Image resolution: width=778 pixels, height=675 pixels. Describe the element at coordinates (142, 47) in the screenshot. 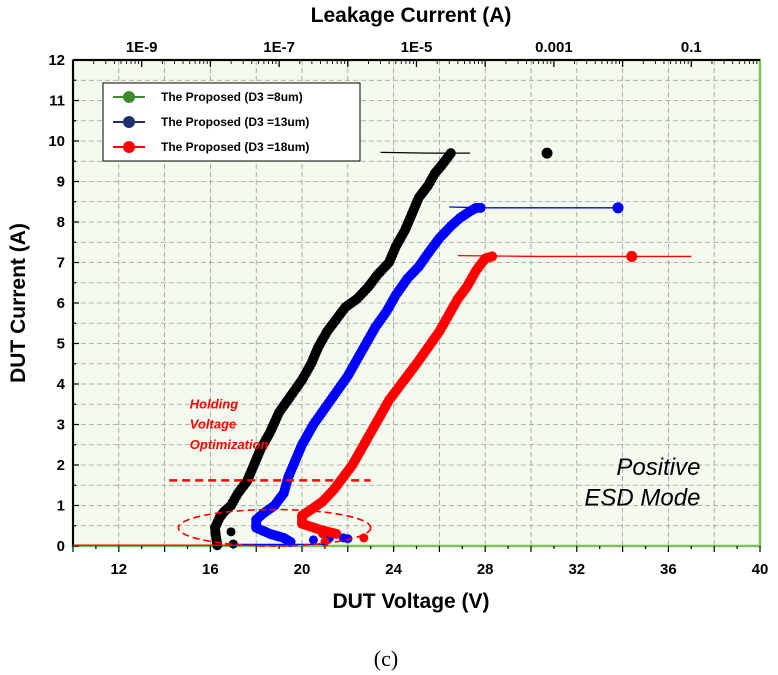

I see `x2-tick-label: 1E-9` at that location.